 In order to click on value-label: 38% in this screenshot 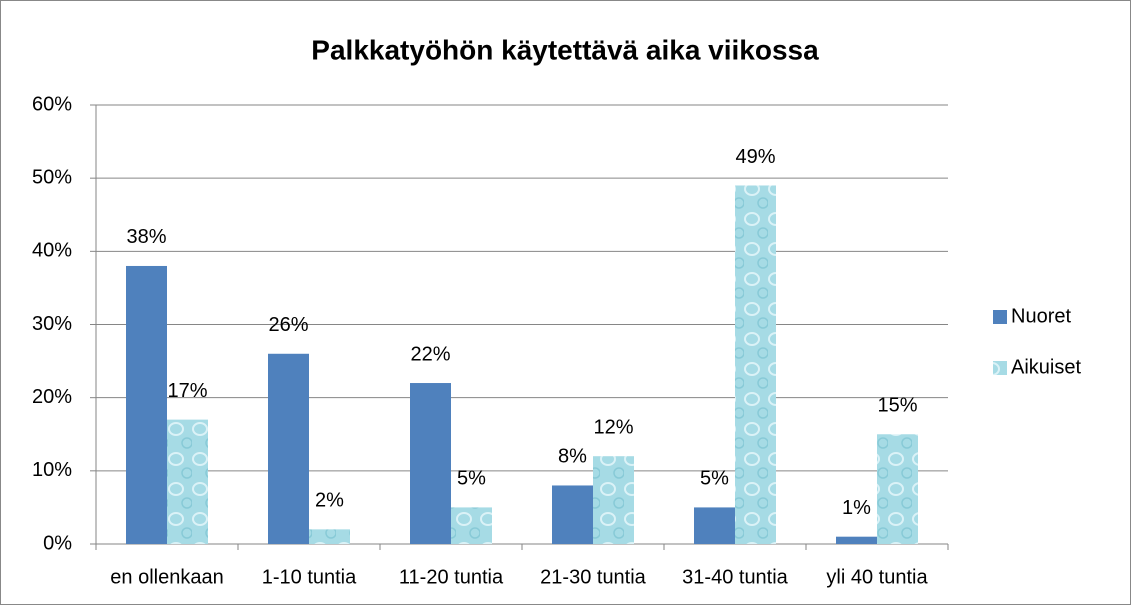, I will do `click(146, 237)`.